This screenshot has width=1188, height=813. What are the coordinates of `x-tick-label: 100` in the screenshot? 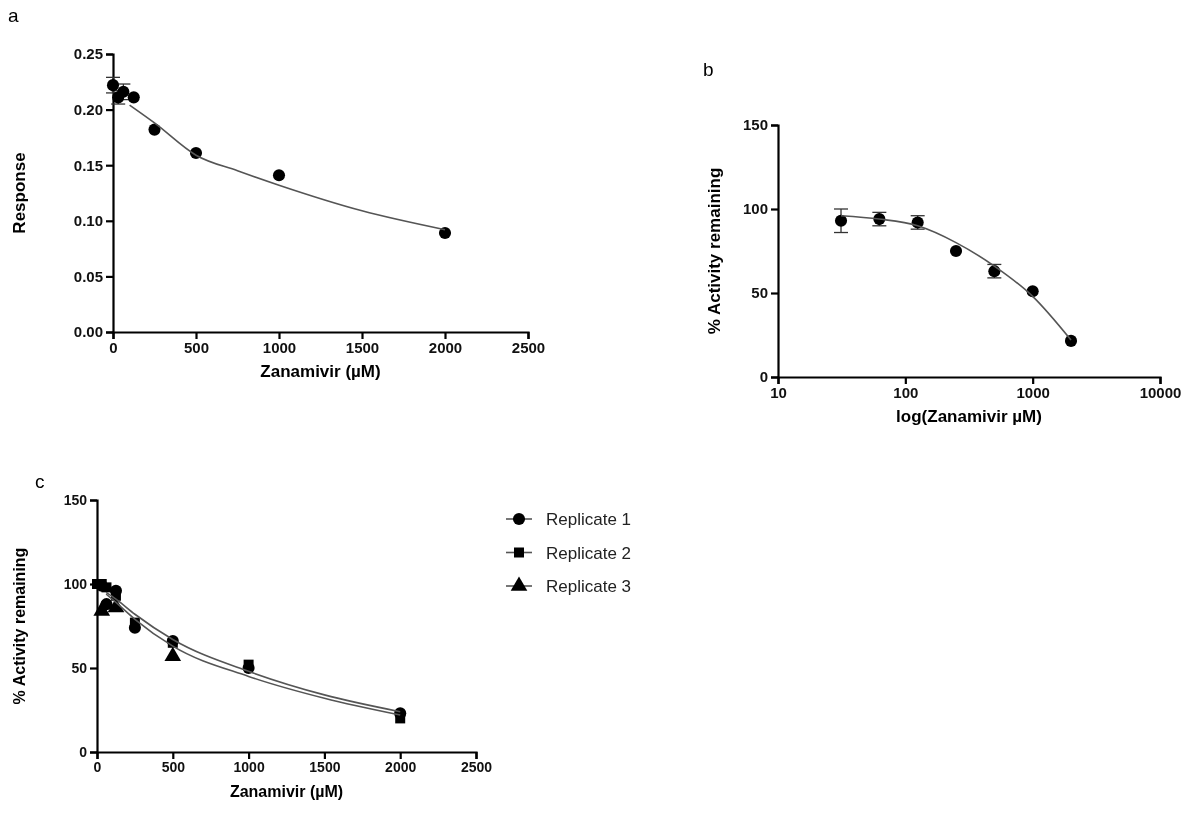 It's located at (906, 392).